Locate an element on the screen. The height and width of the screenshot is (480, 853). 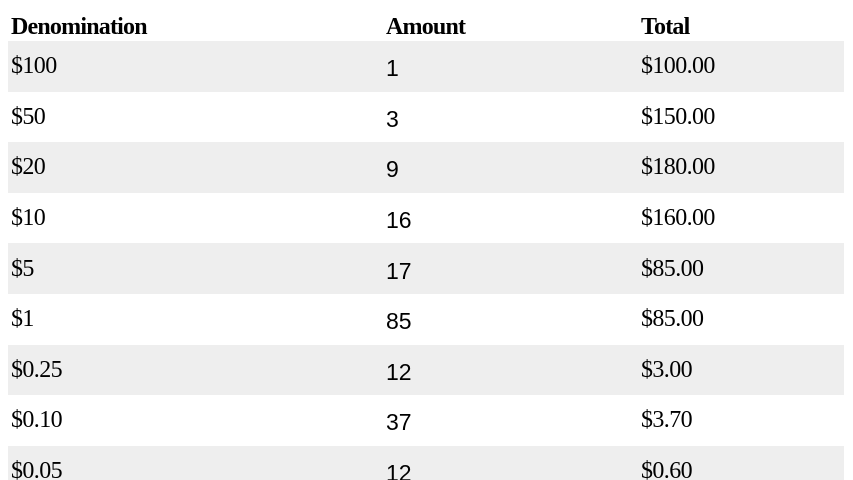
table-header: Denomination Amount Total is located at coordinates (426, 25).